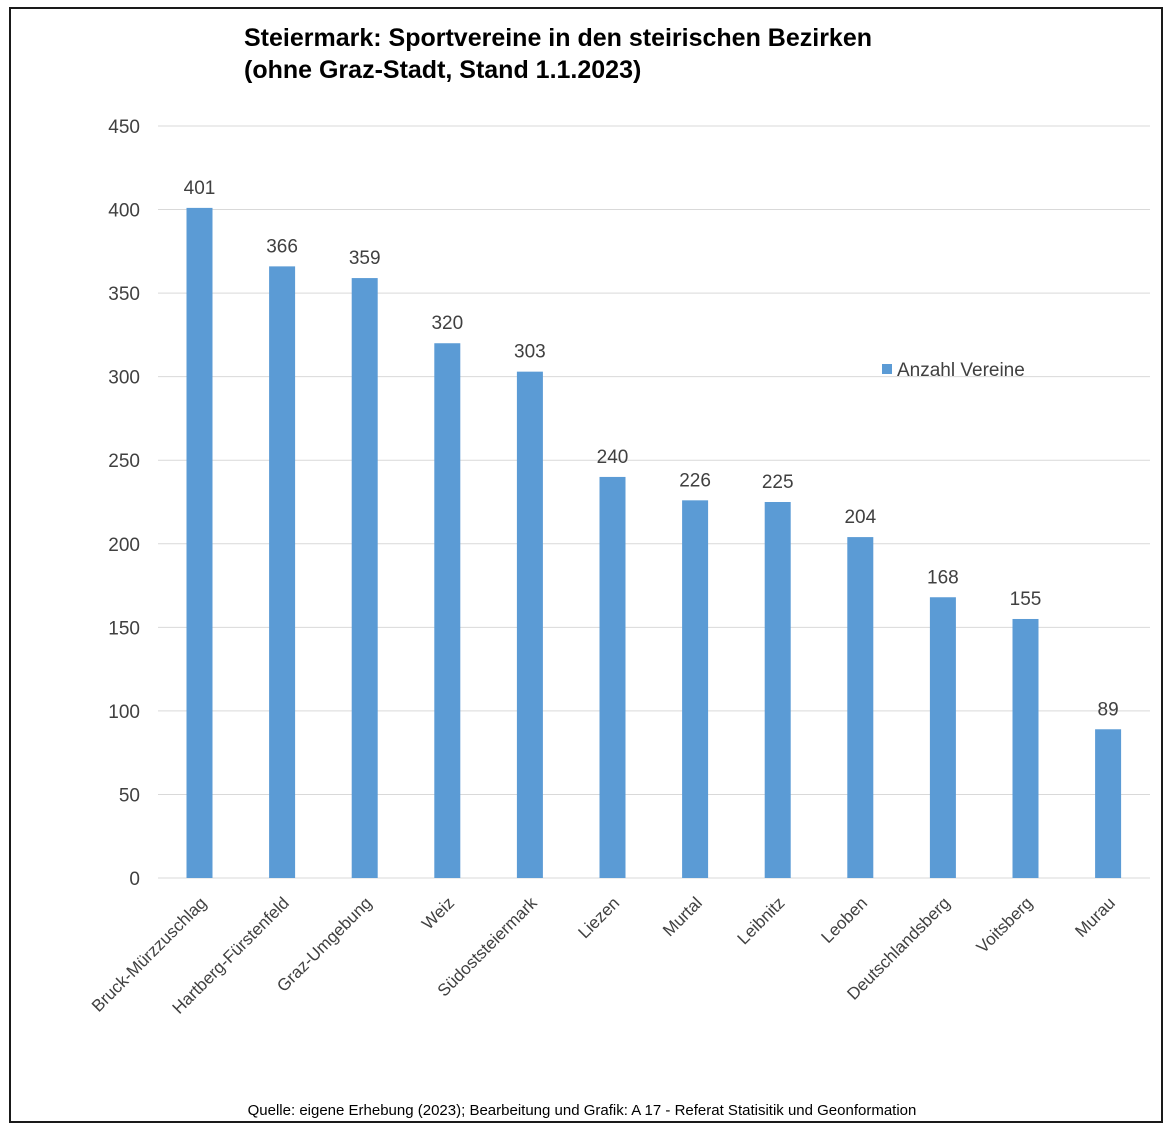 Image resolution: width=1164 pixels, height=1123 pixels. What do you see at coordinates (860, 517) in the screenshot?
I see `data-label: 204` at bounding box center [860, 517].